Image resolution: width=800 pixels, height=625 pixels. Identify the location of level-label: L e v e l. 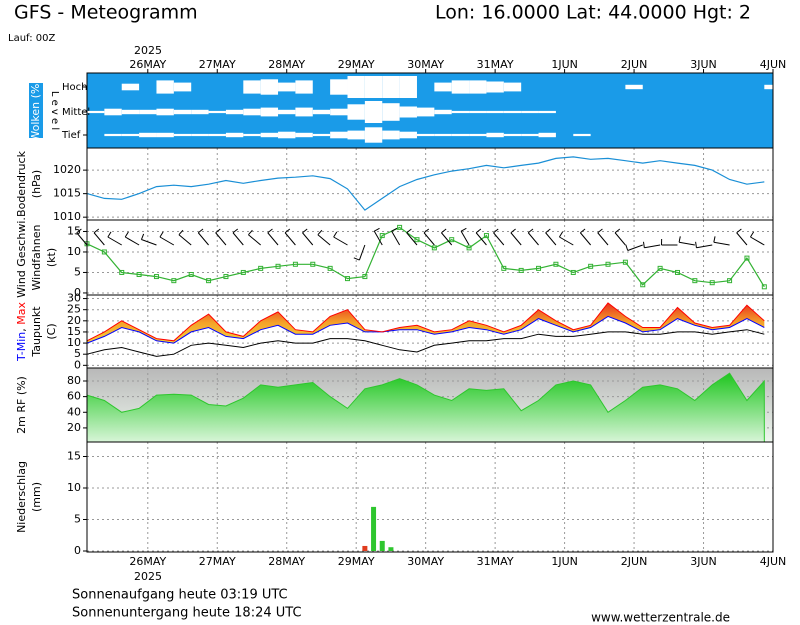
(54, 110).